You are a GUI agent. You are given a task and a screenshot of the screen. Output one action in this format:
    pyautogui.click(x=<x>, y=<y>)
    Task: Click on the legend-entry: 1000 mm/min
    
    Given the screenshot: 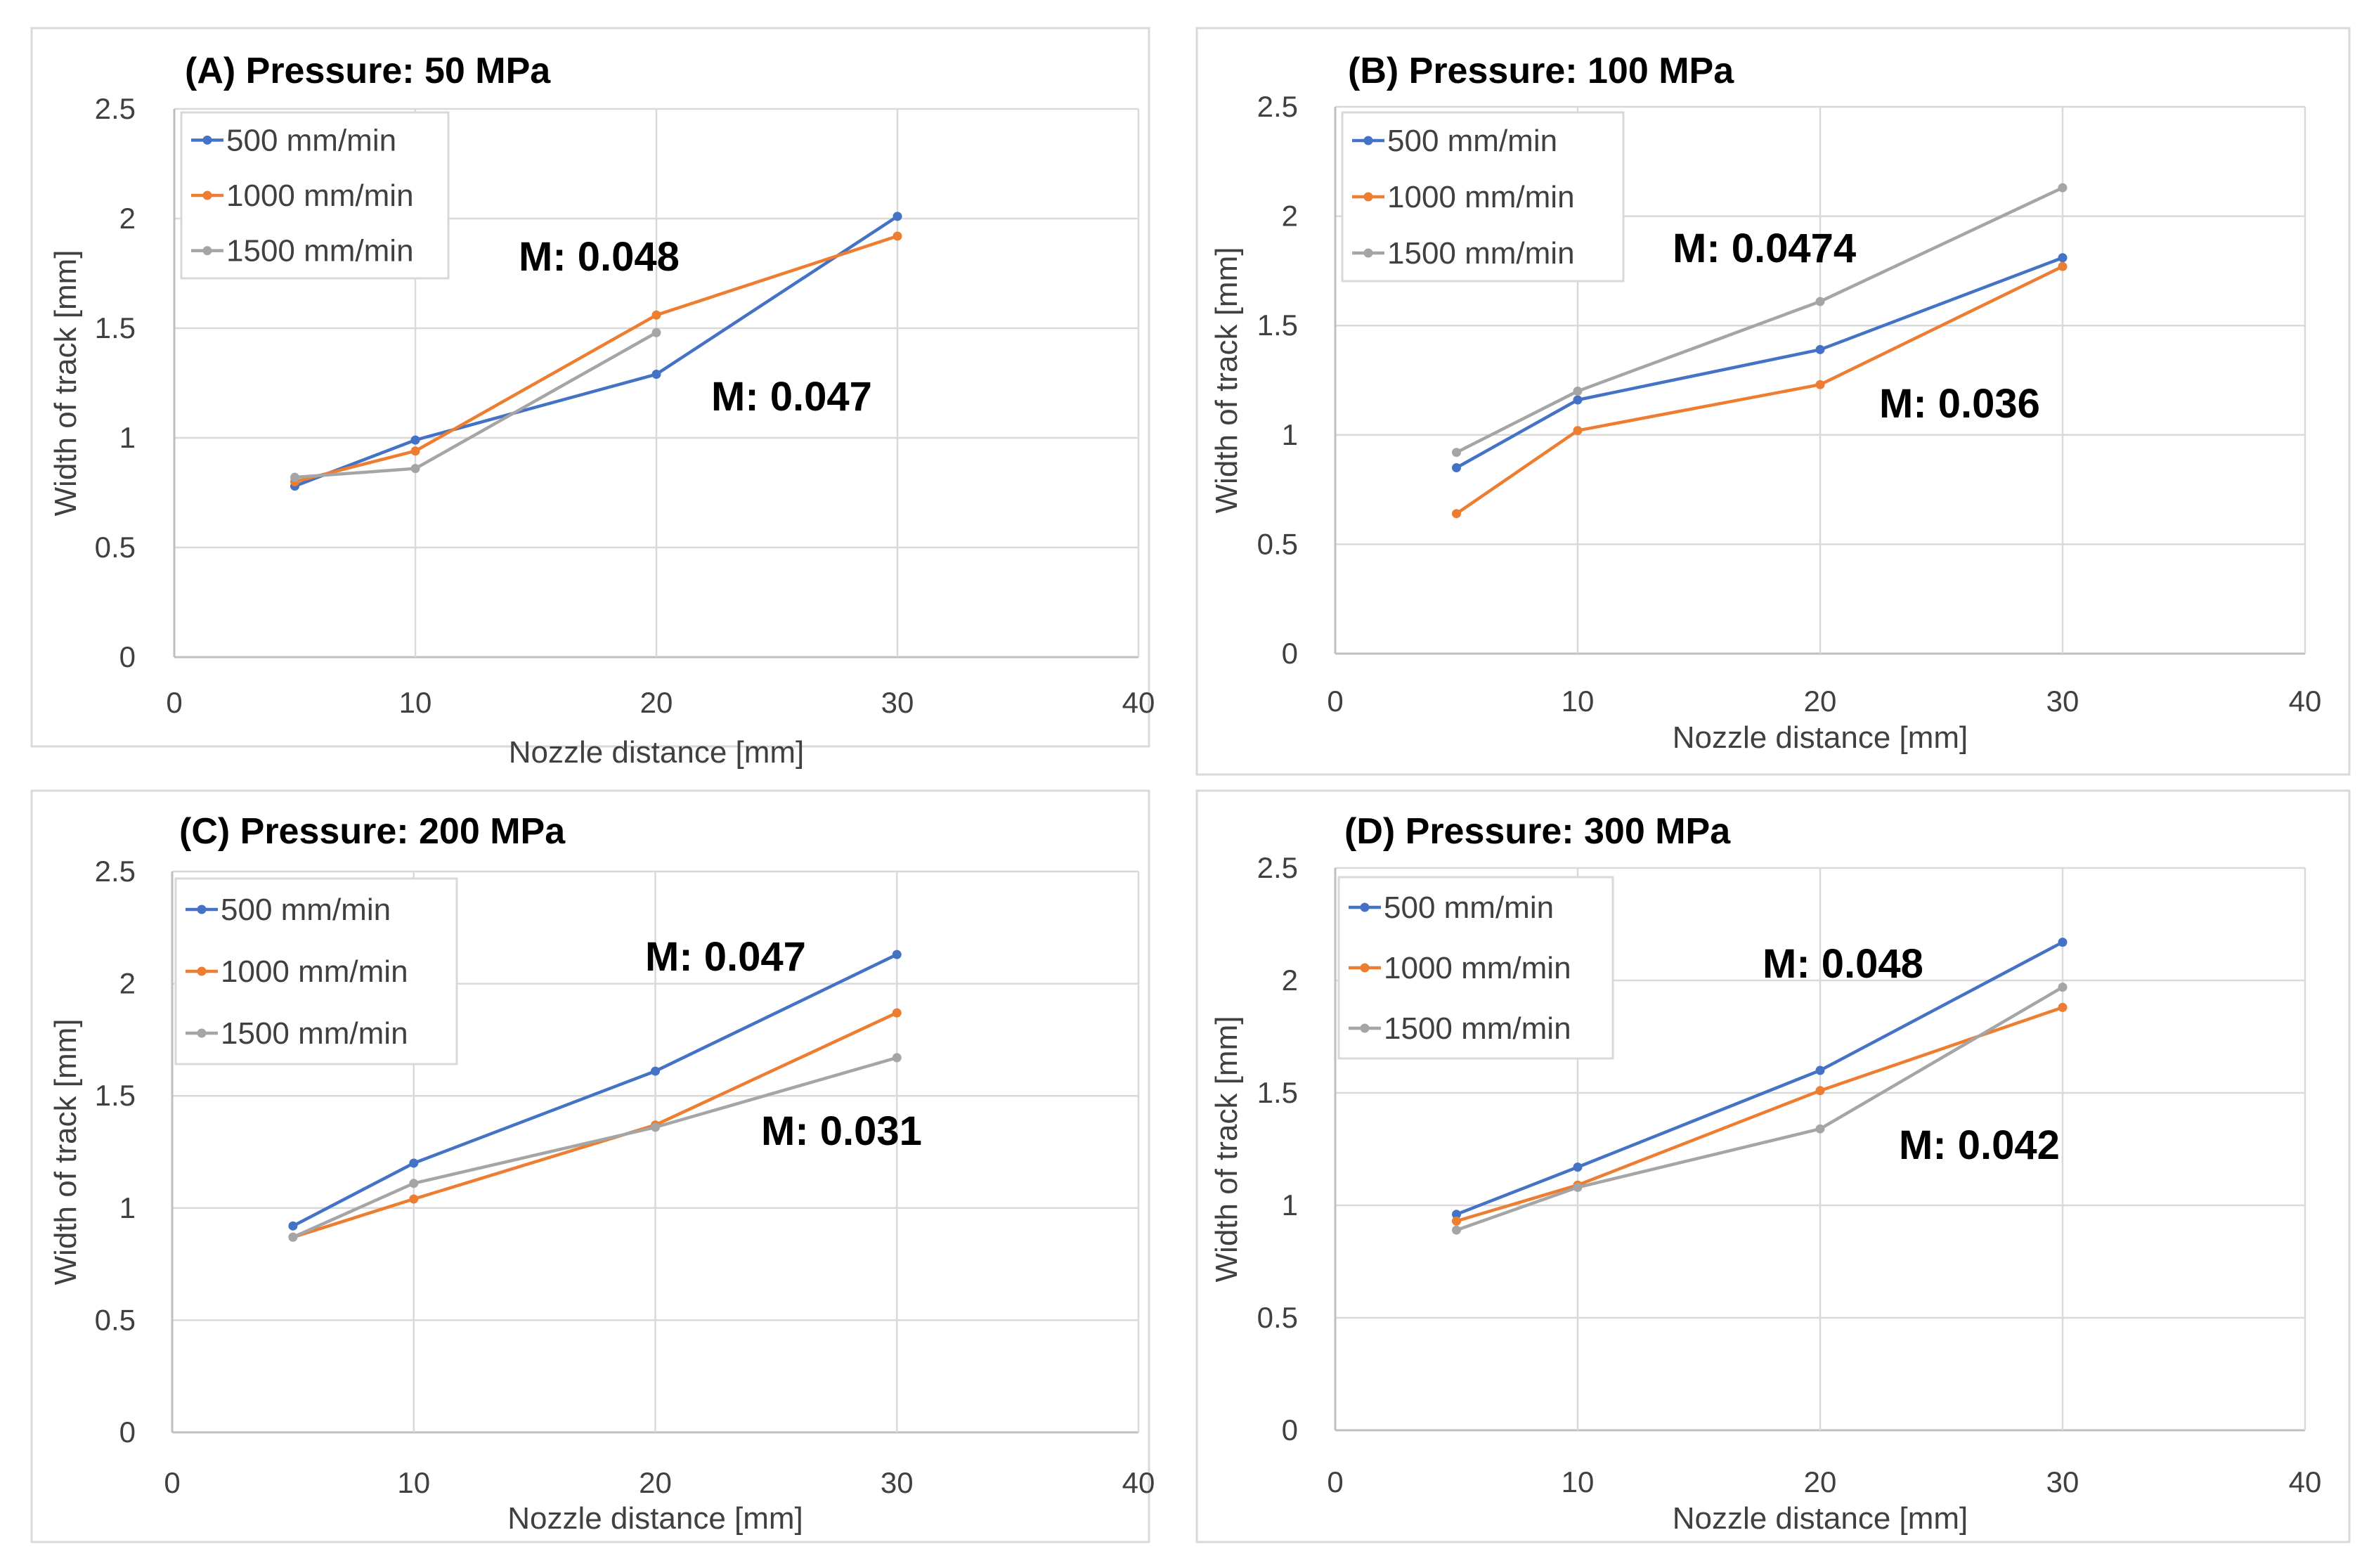 What is the action you would take?
    pyautogui.click(x=1481, y=197)
    